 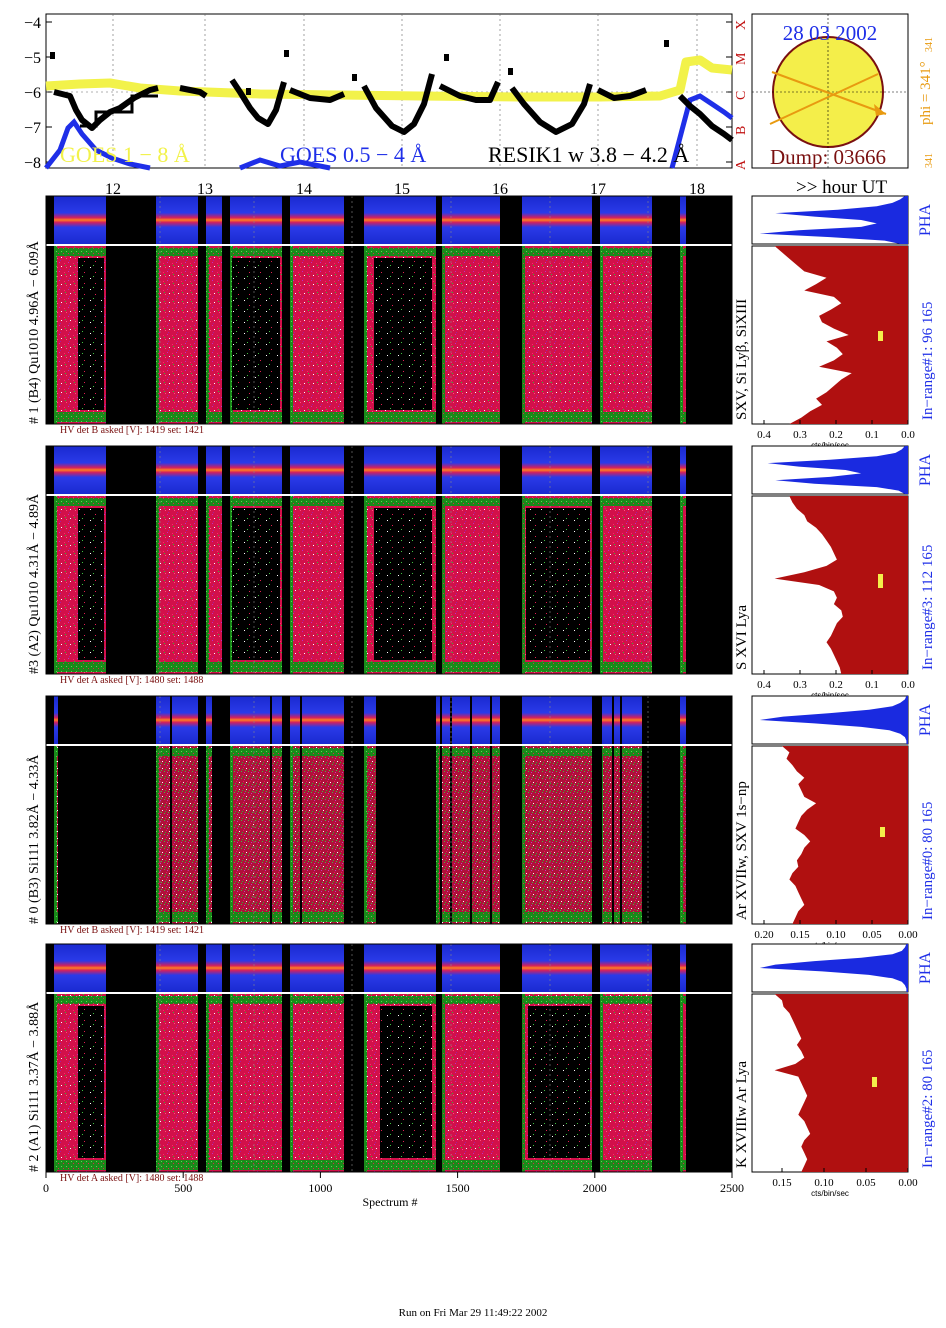 I want to click on hv-label-3: HV det A asked [V]: 1480 set: 1488, so click(x=131, y=1178).